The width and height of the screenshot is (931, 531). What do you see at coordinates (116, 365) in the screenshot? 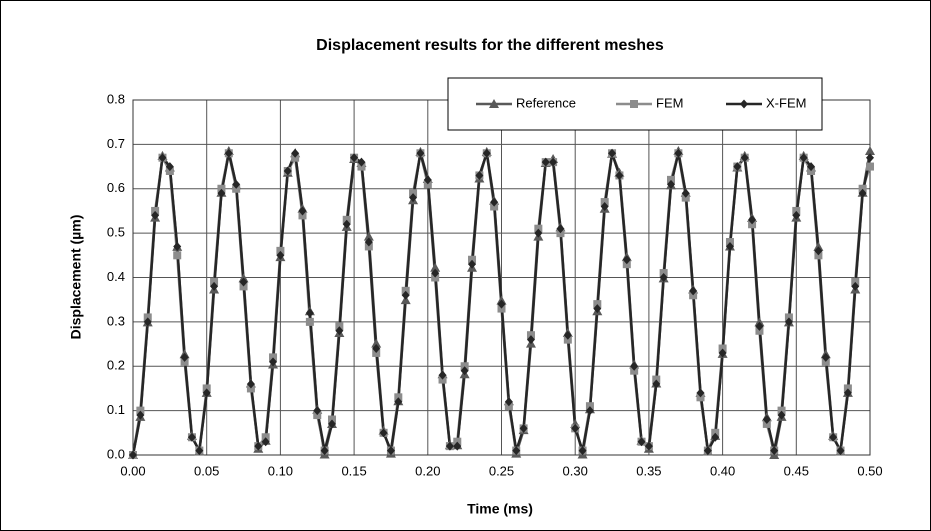
I see `y-tick-label: 0.2` at bounding box center [116, 365].